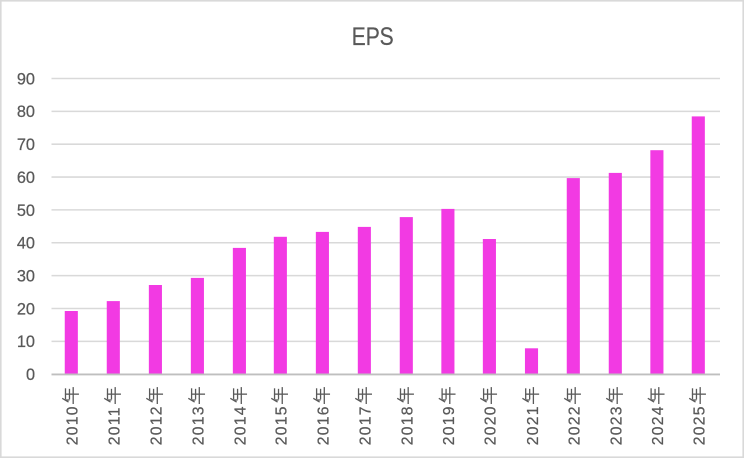 The image size is (744, 458). Describe the element at coordinates (366, 425) in the screenshot. I see `svg-text: 2017` at that location.